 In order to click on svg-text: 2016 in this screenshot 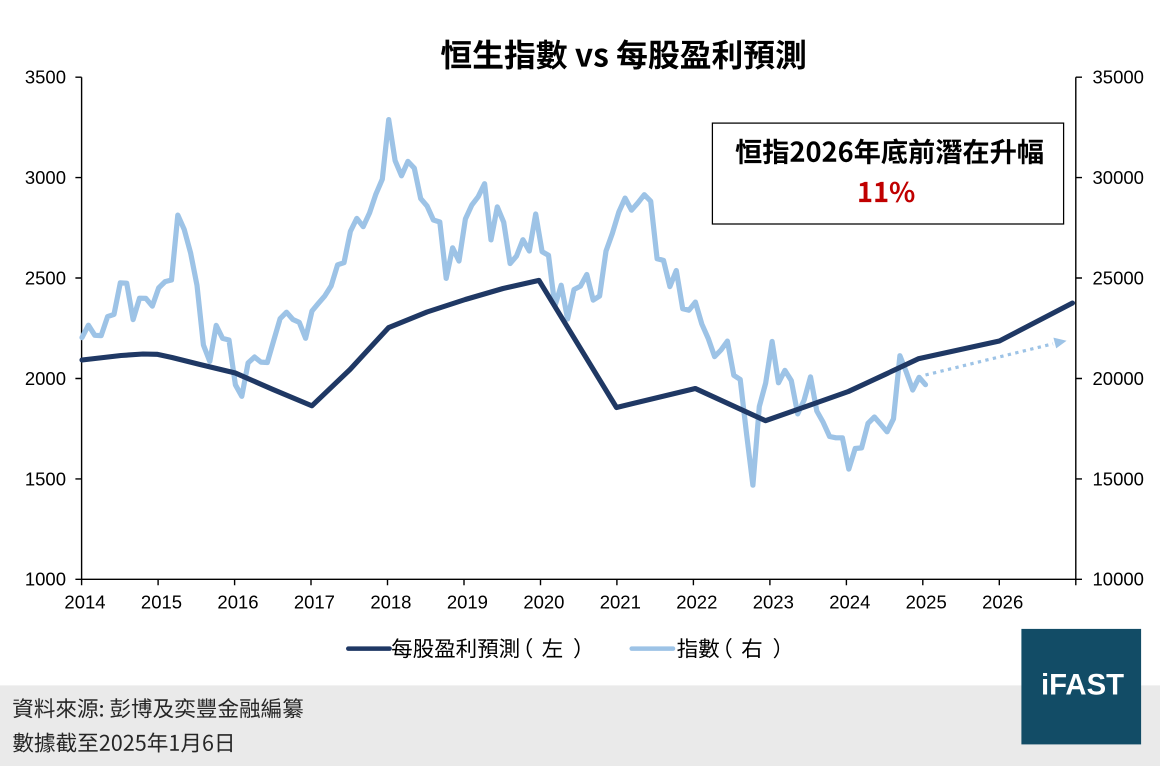, I will do `click(237, 601)`.